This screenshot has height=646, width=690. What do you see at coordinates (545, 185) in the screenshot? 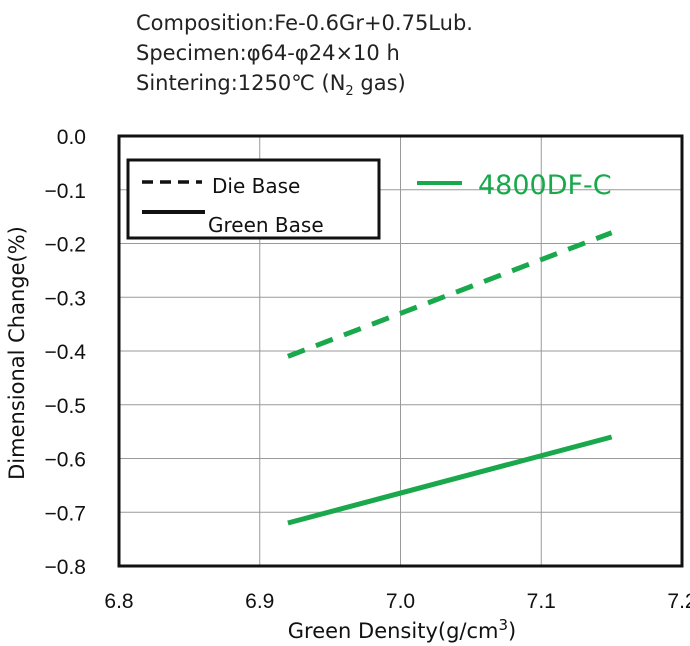
I see `series-label: 4800DF-C` at bounding box center [545, 185].